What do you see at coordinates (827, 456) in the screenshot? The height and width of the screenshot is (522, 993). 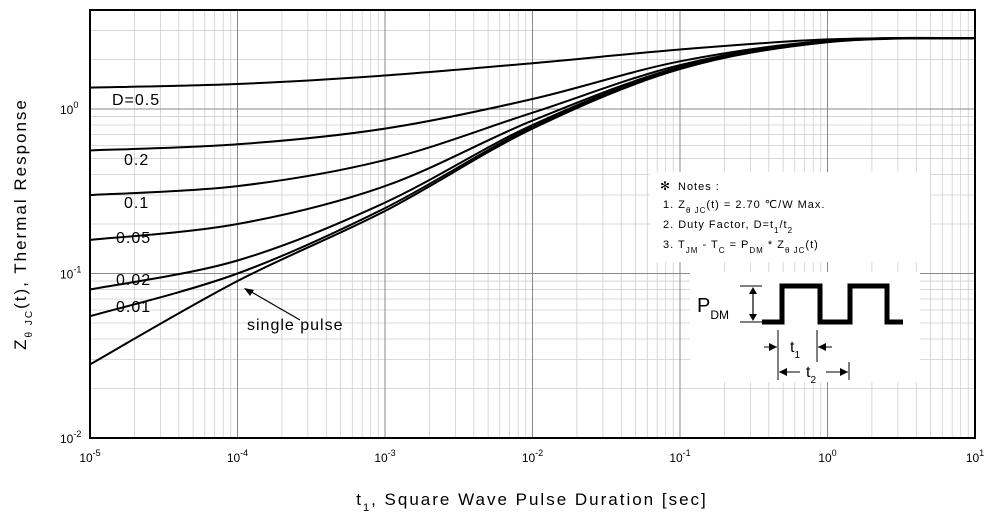 I see `x-tick-label: 10⁰` at bounding box center [827, 456].